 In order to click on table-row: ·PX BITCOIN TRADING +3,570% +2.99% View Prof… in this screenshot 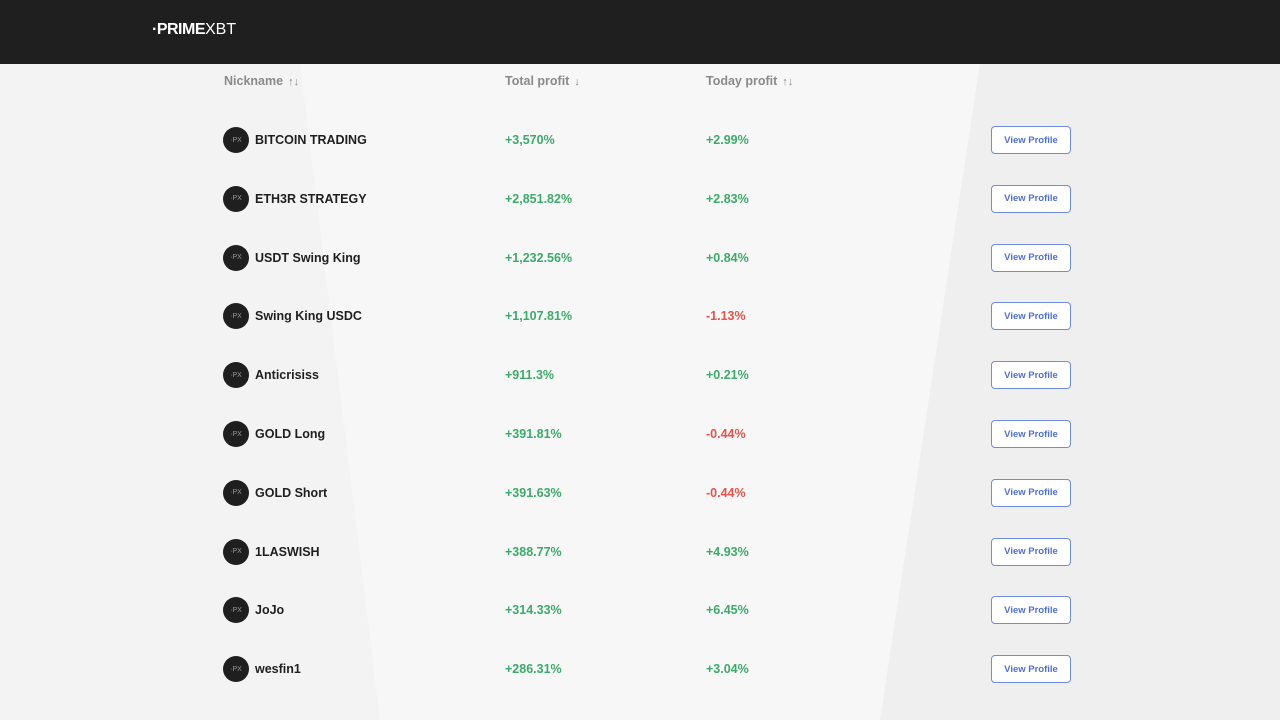, I will do `click(640, 140)`.